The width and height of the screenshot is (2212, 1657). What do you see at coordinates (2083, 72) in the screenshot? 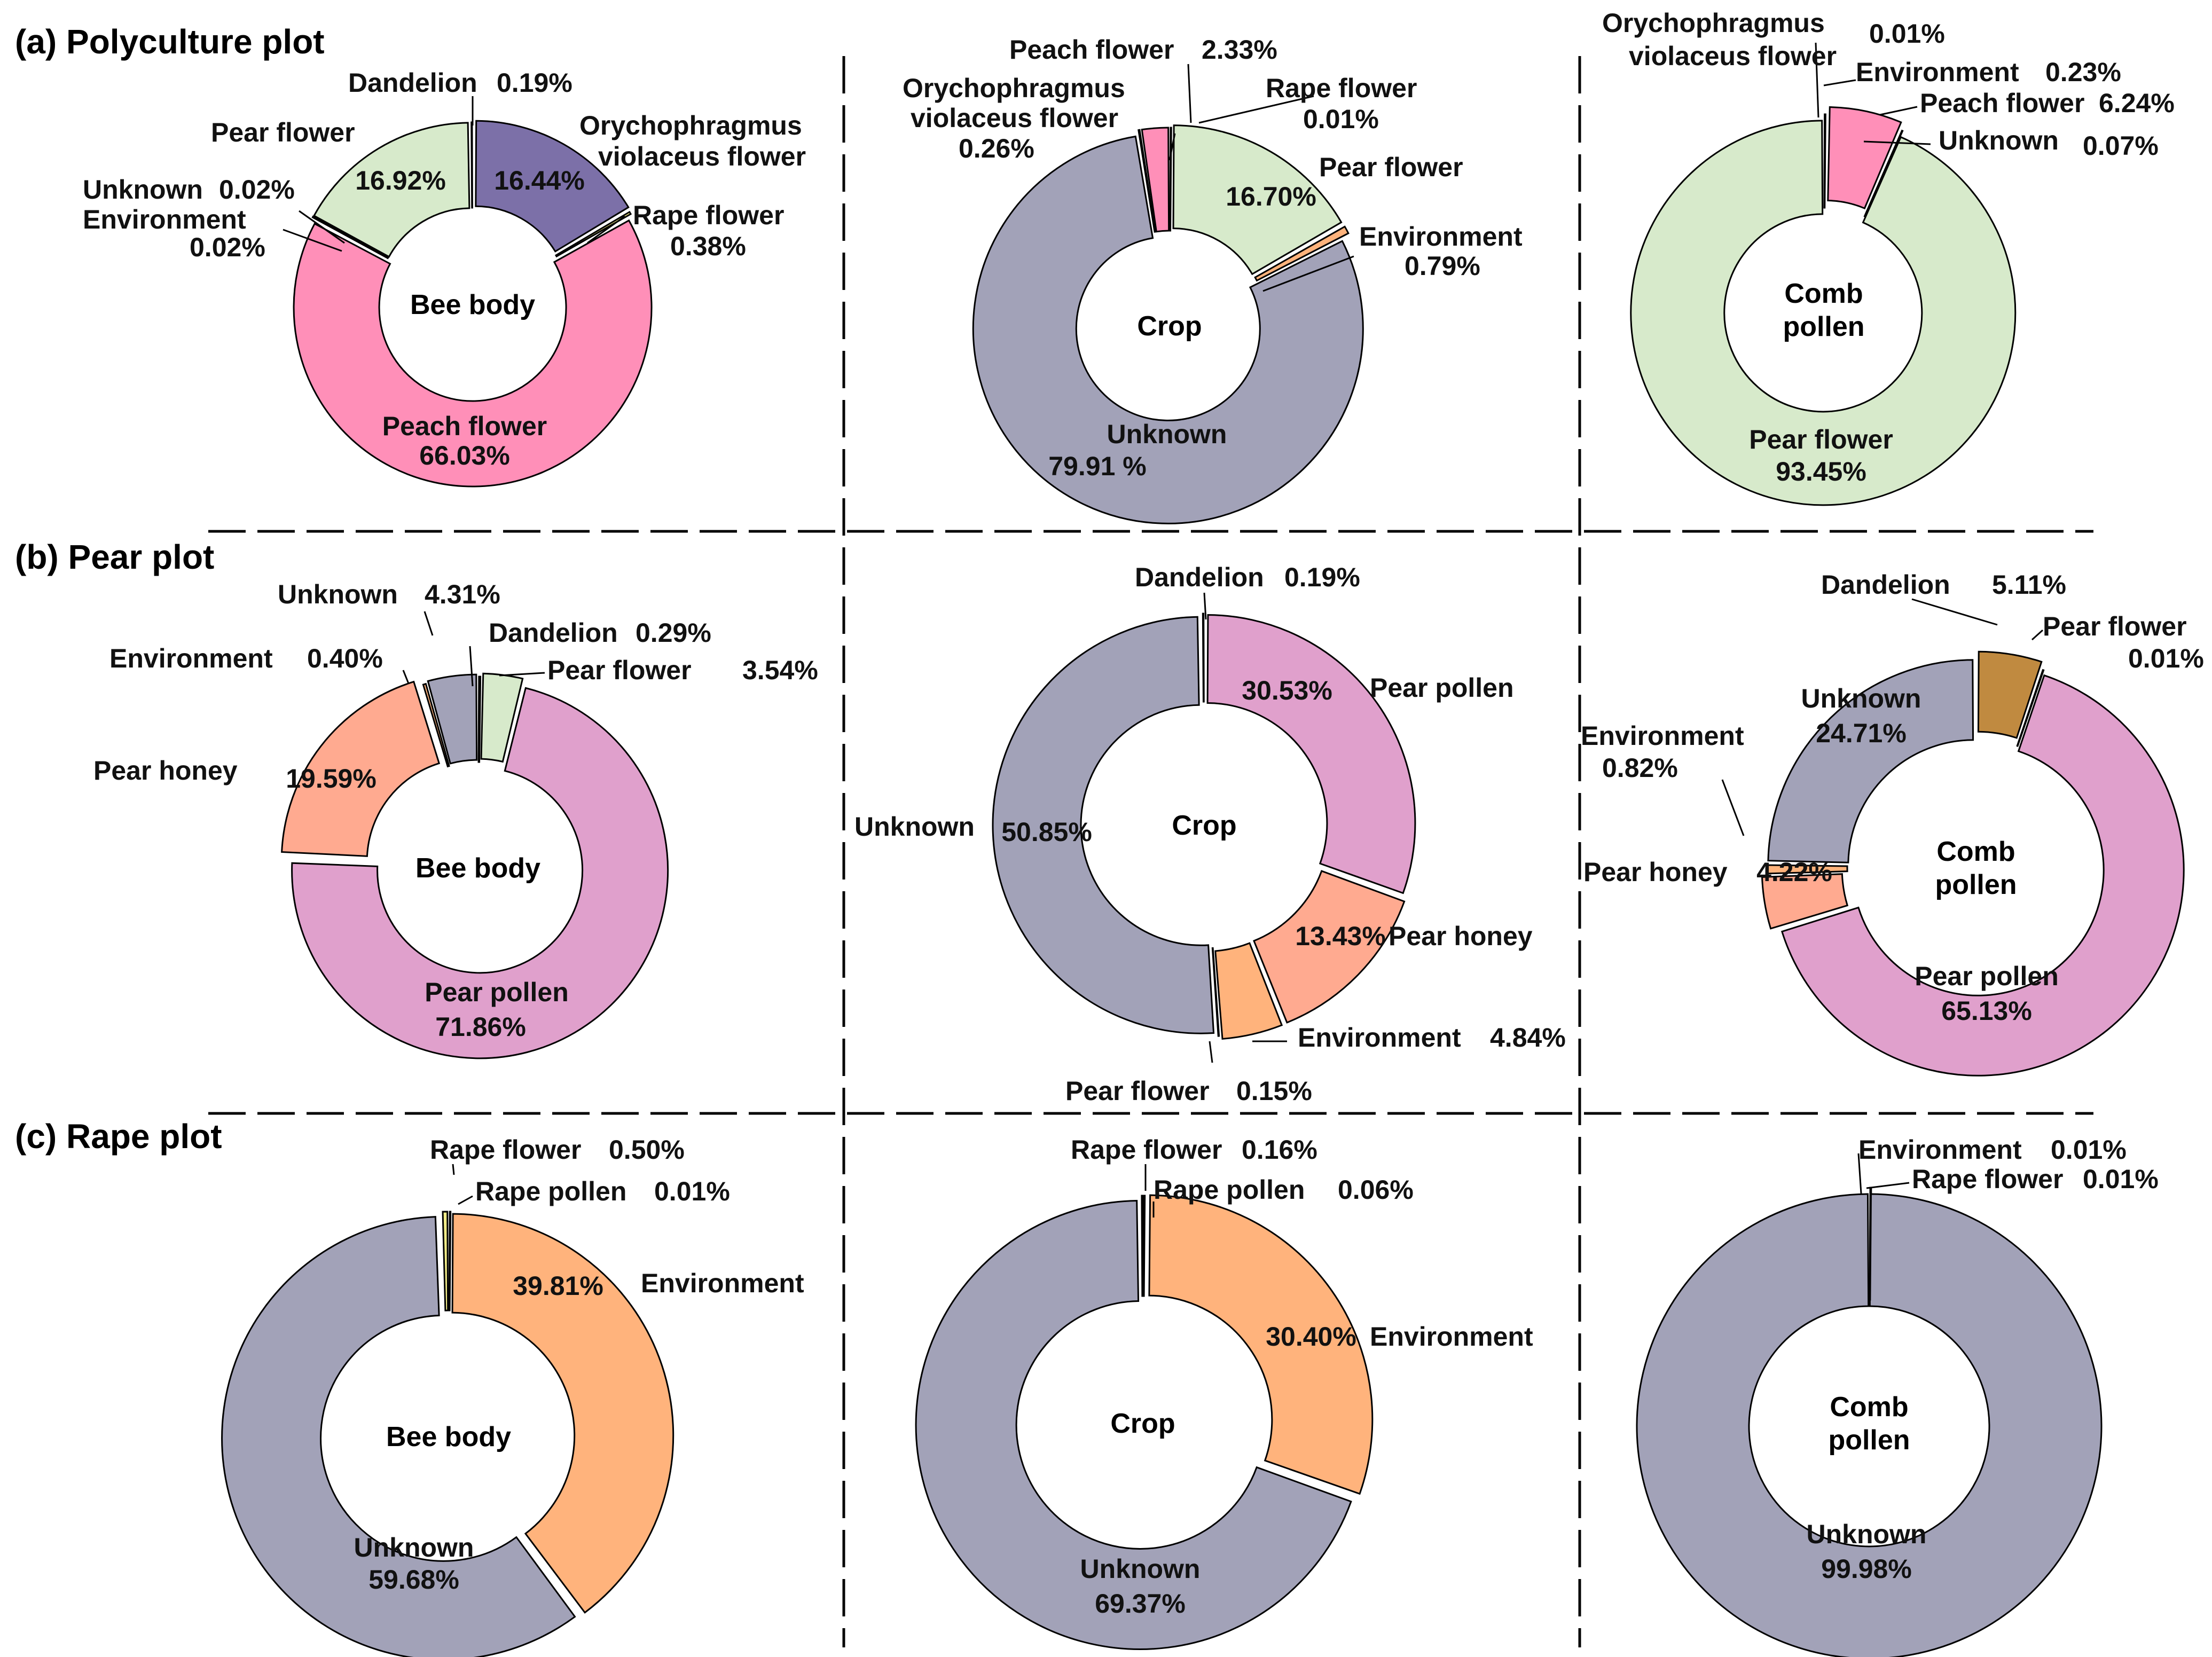
I see `data-label-environment: 0.23%` at bounding box center [2083, 72].